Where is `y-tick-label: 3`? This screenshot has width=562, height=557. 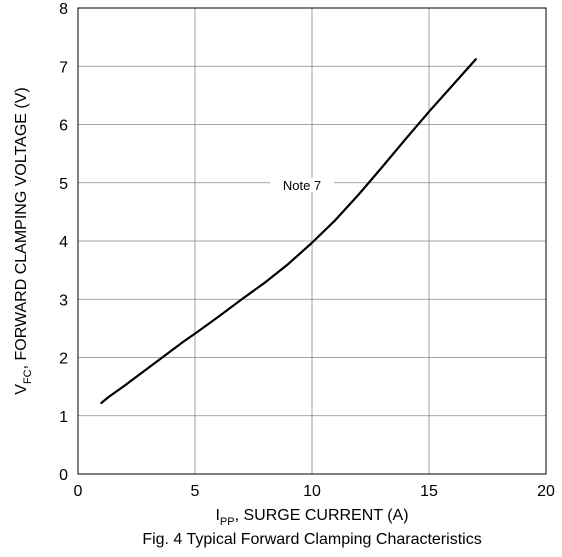 y-tick-label: 3 is located at coordinates (63, 300).